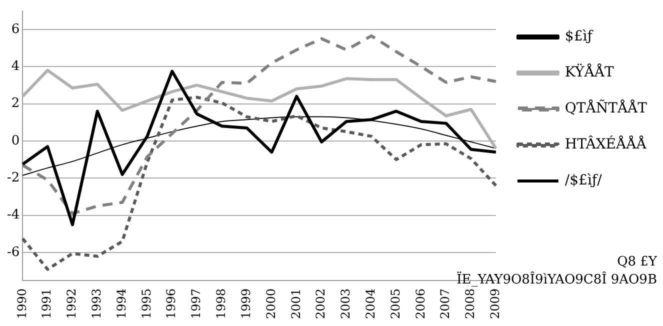 The height and width of the screenshot is (326, 663). Describe the element at coordinates (121, 304) in the screenshot. I see `x-tick-label: 1994` at that location.